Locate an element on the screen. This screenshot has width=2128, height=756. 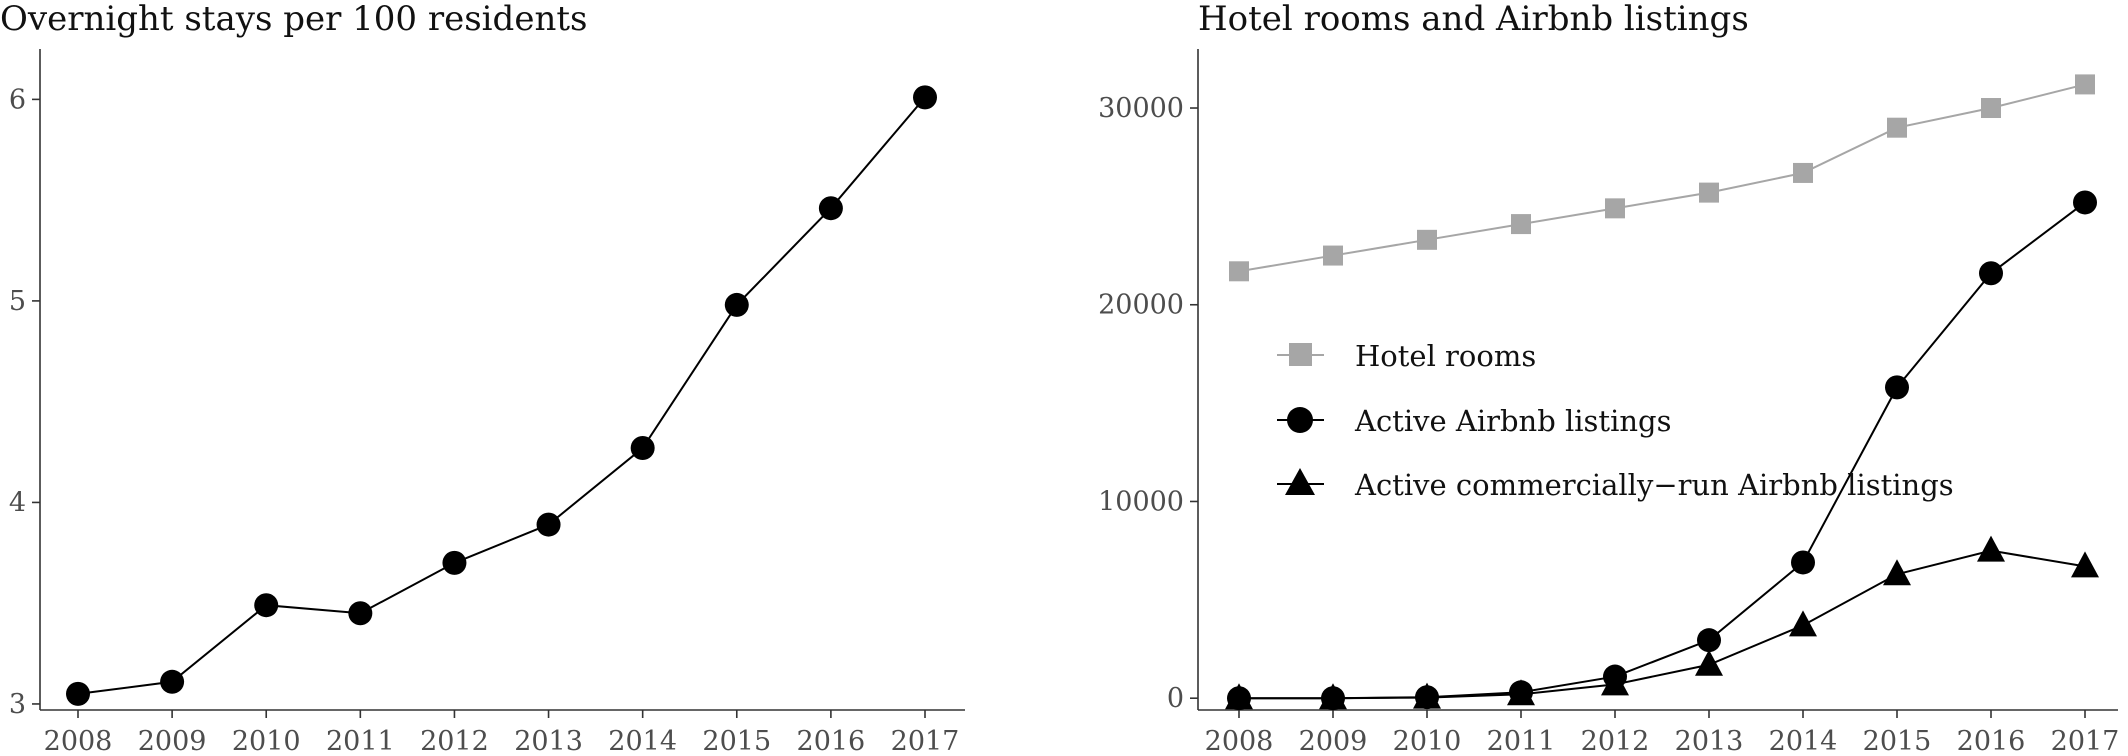
legend-item-hotel-rooms: Hotel rooms is located at coordinates (1406, 356).